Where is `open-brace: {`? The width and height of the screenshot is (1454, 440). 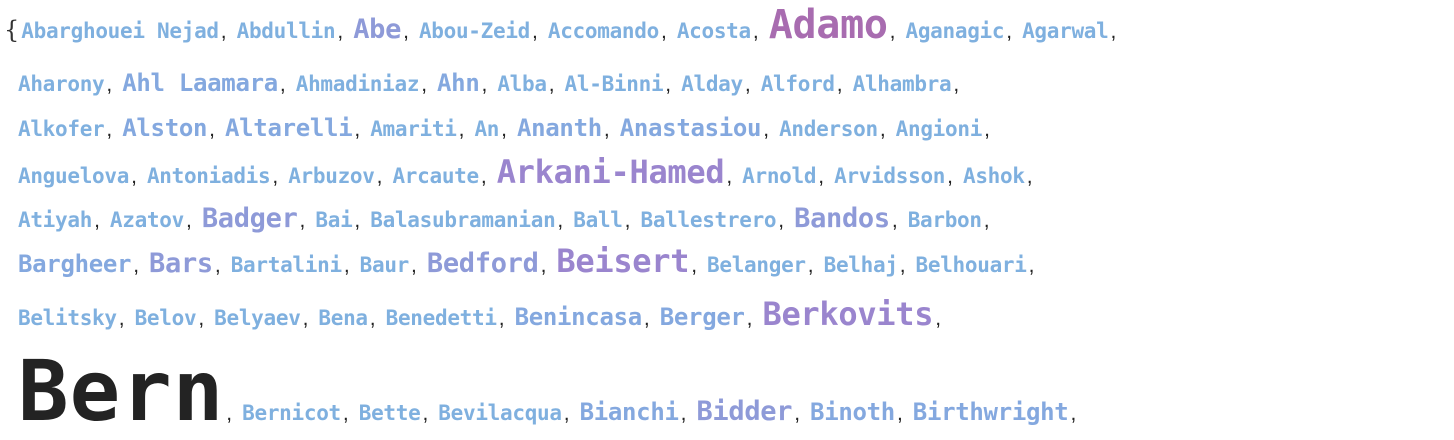 open-brace: { is located at coordinates (12, 30).